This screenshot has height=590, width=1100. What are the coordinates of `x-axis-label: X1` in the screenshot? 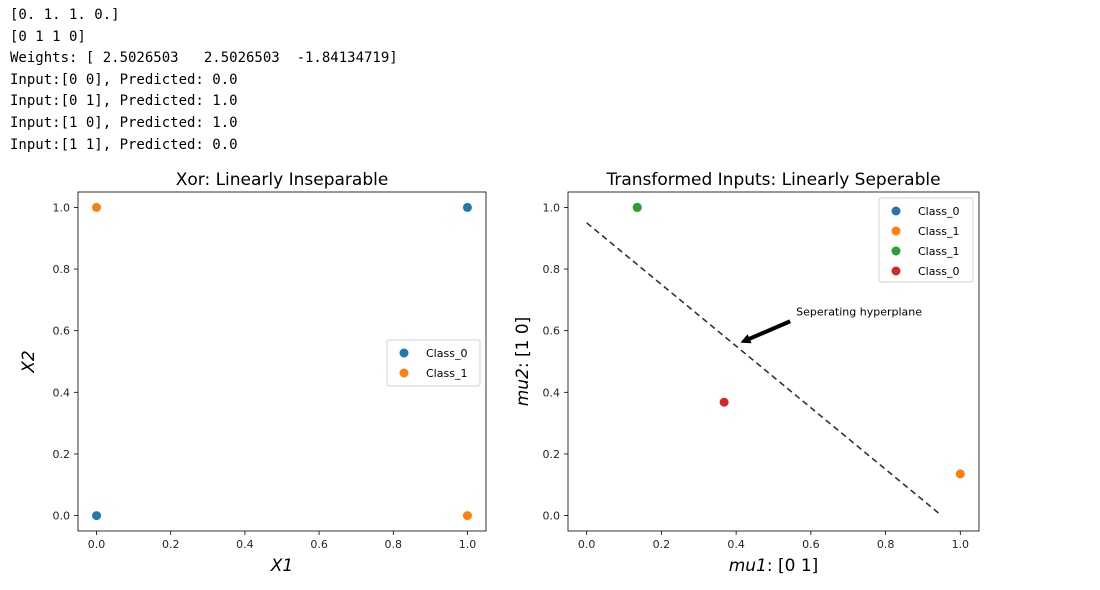 It's located at (281, 566).